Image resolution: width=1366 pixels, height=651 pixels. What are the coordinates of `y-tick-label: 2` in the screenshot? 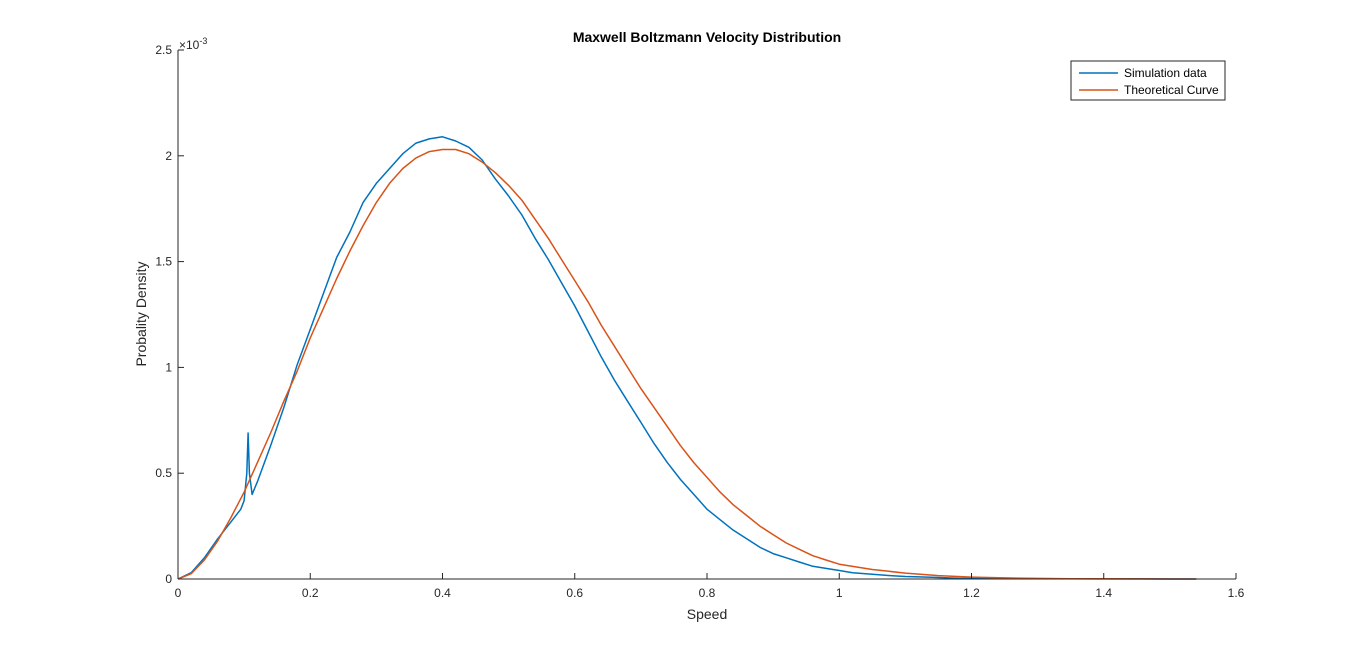 It's located at (168, 156).